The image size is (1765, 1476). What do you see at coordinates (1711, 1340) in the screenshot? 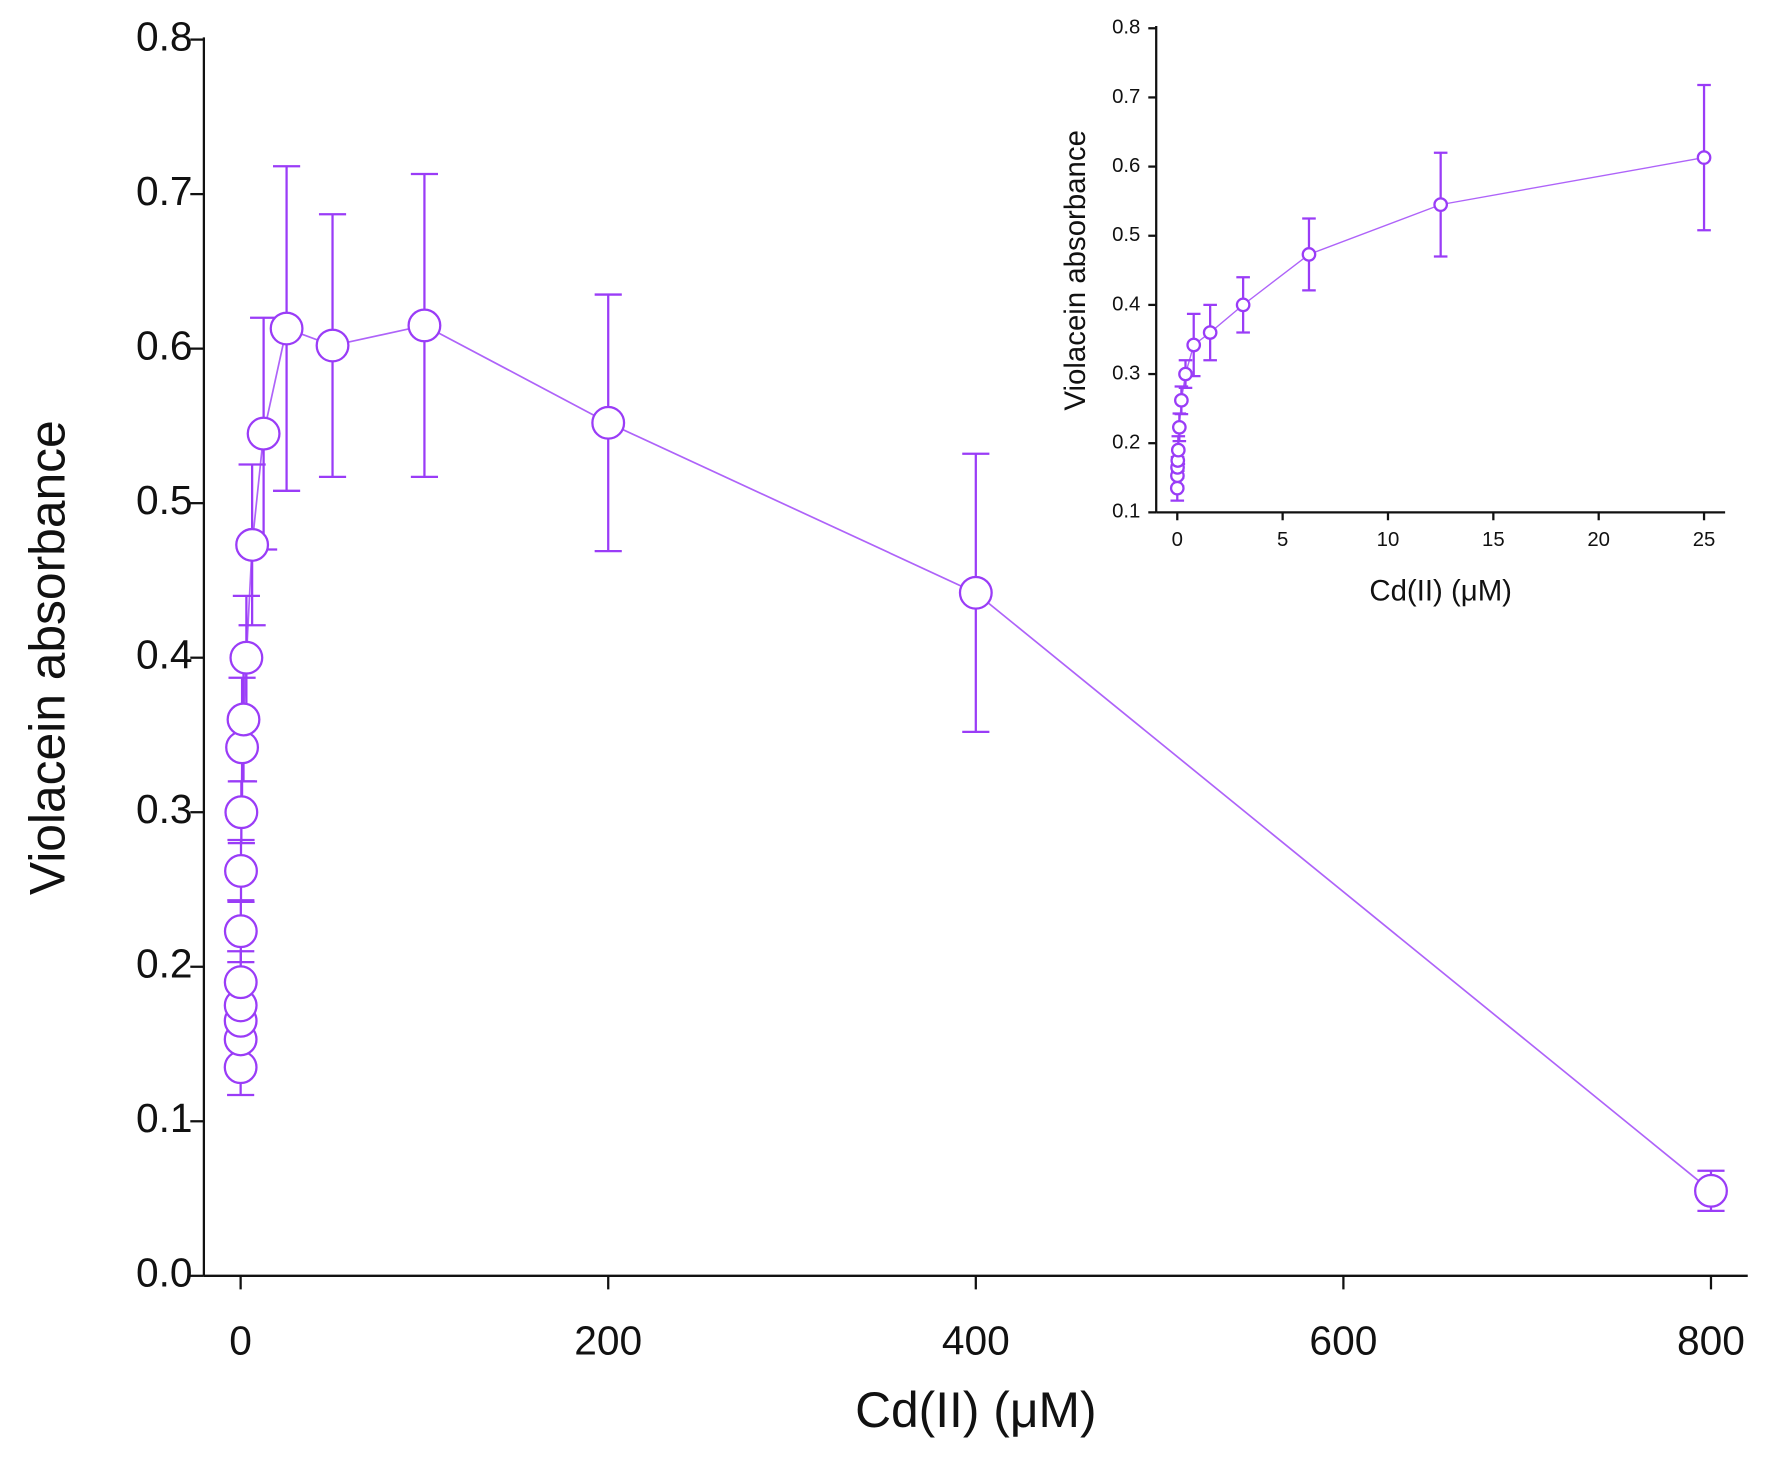
I see `x-tick-label: 800` at bounding box center [1711, 1340].